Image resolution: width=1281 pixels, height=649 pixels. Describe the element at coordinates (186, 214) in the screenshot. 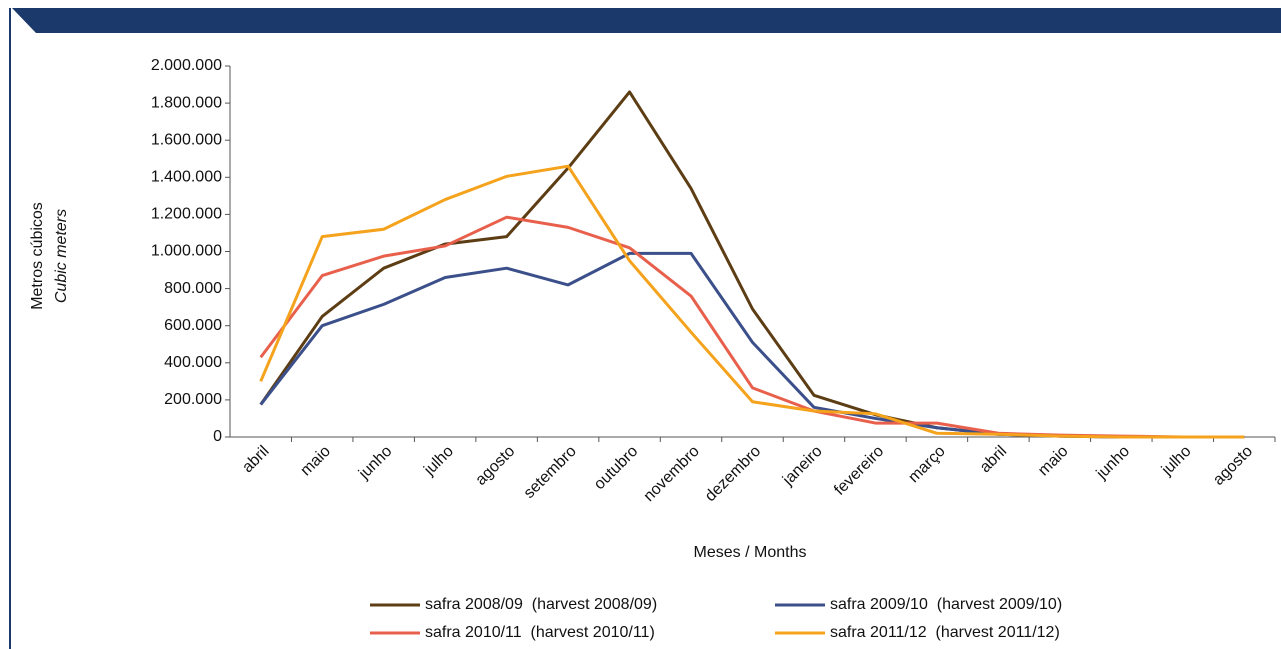

I see `y-tick-label: 1.200.000` at that location.